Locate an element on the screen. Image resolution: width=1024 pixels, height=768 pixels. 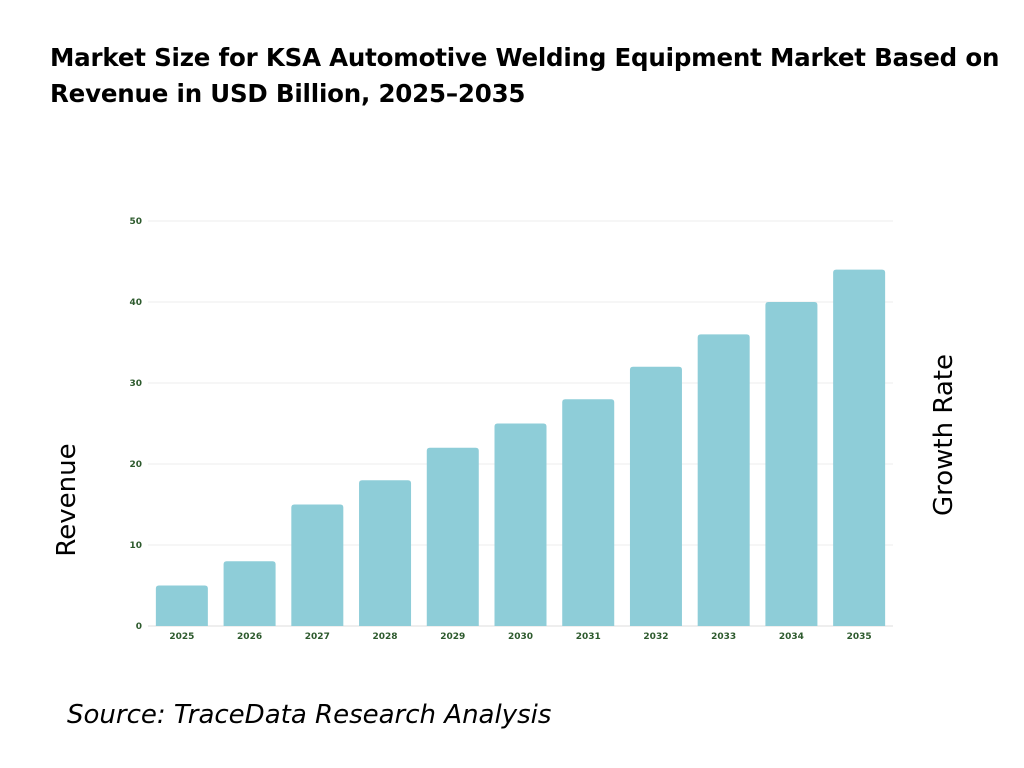
x-tick-label: 2034 is located at coordinates (791, 637).